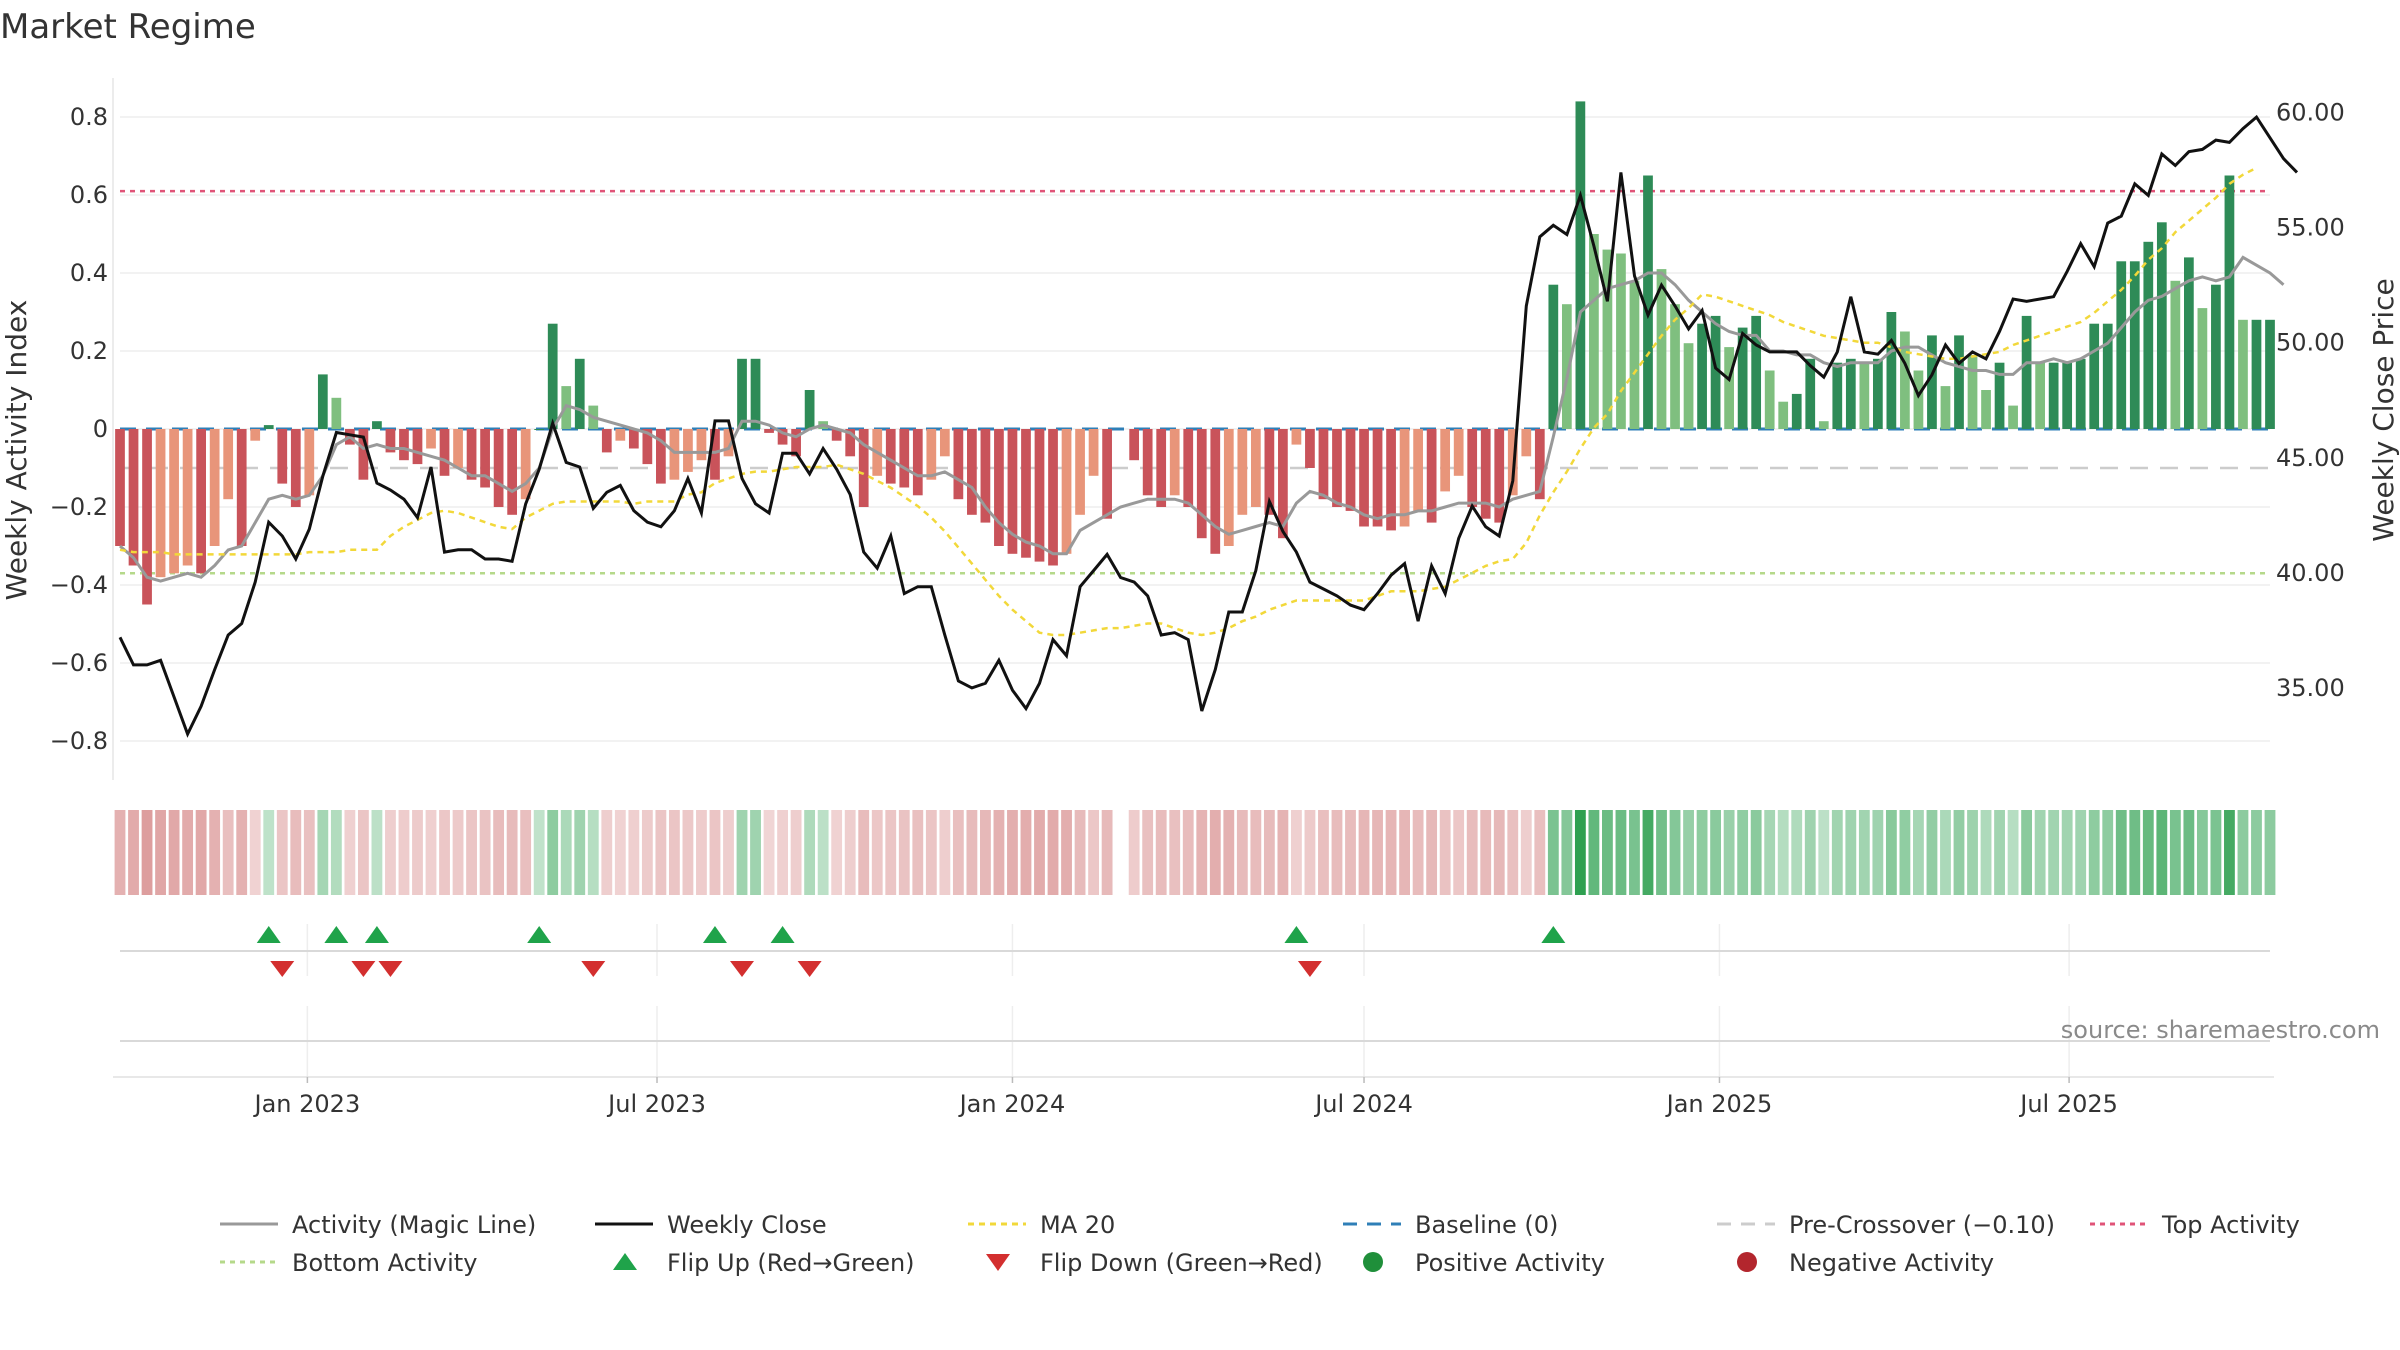  I want to click on legend-item: Activity (Magic Line), so click(378, 1225).